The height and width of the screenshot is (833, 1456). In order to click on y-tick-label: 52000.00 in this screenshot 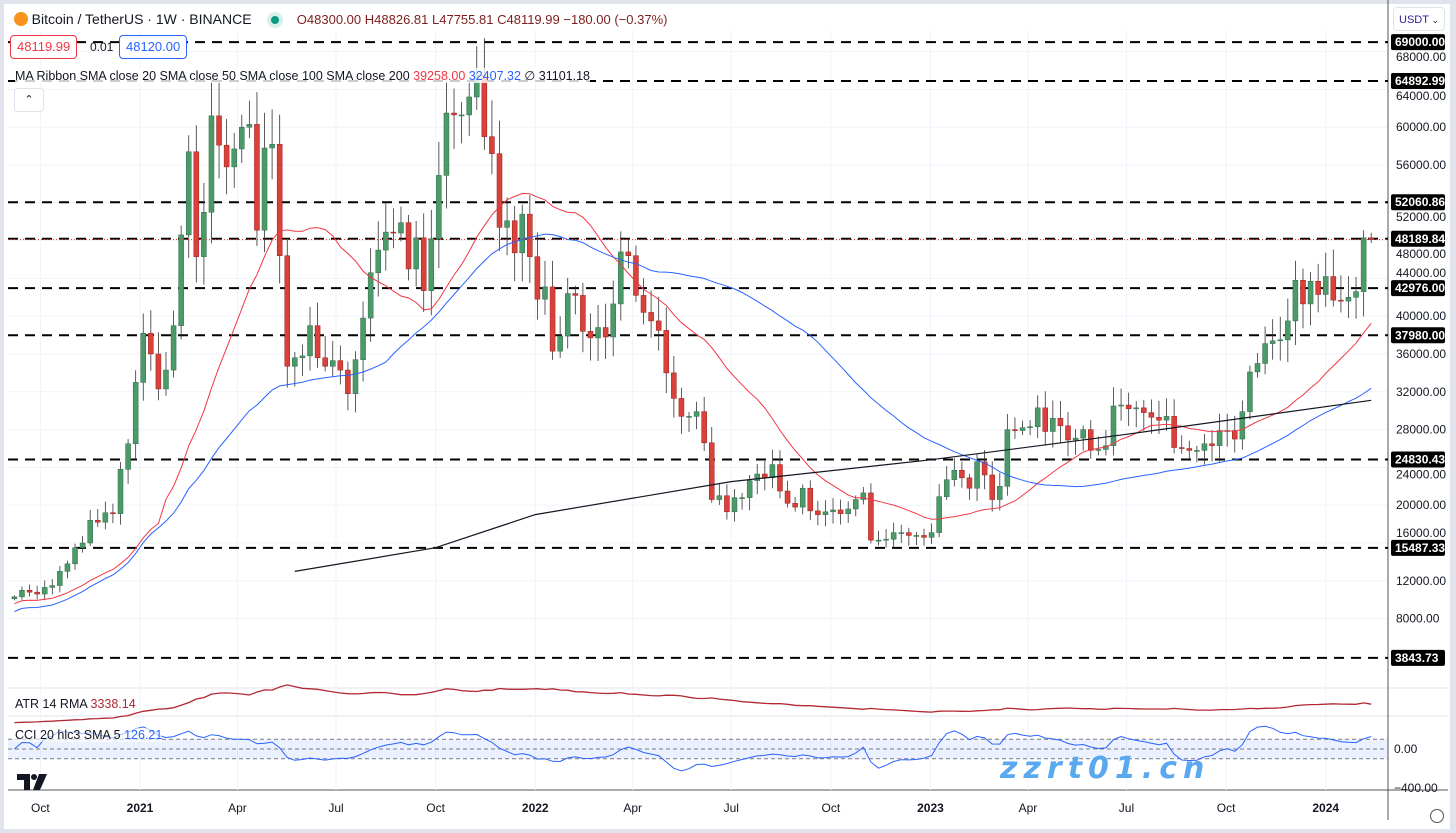, I will do `click(1421, 217)`.